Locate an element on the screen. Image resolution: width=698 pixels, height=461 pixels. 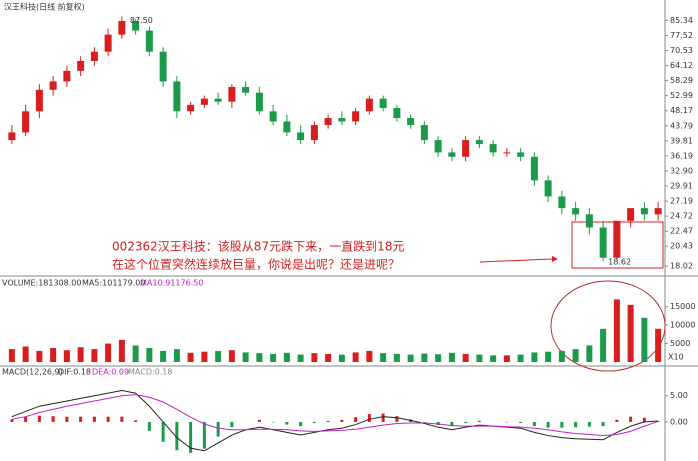
y-tick-label: 48.17 is located at coordinates (681, 110).